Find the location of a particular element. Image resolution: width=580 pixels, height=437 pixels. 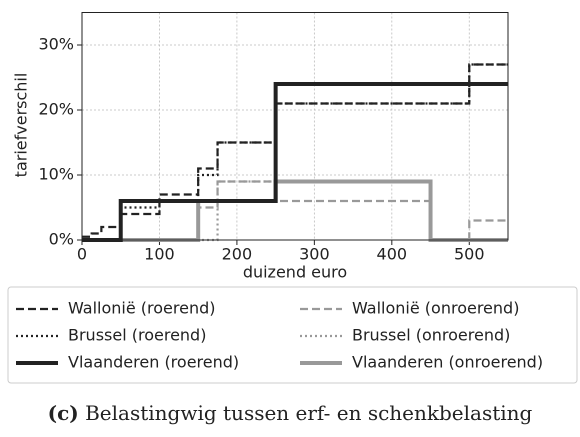

y-tick-label: 20% is located at coordinates (56, 109).